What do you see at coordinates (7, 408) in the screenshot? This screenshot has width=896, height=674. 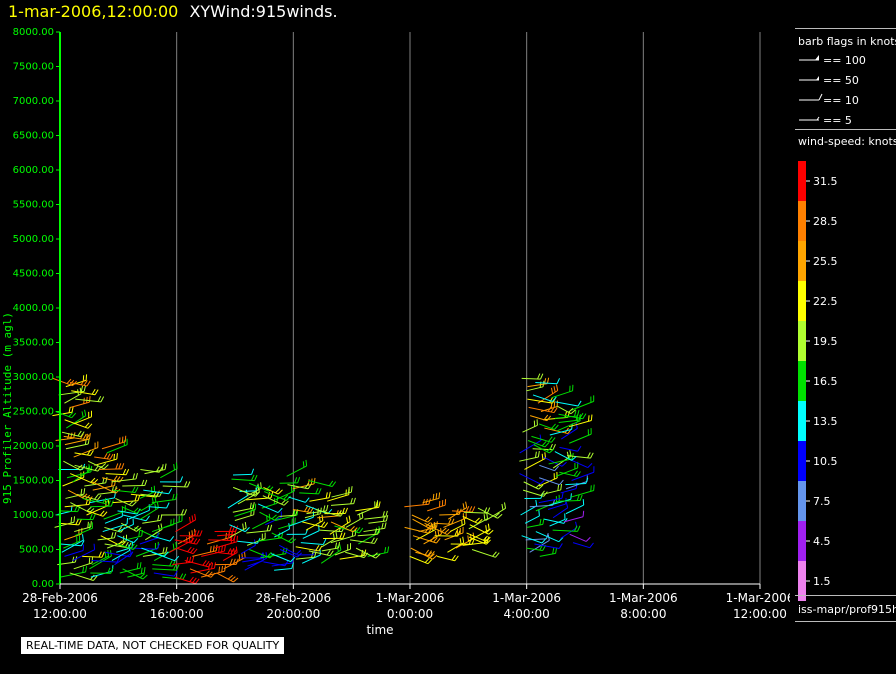 I see `y-axis-label: 915 Profiler Altitude (m agl)` at bounding box center [7, 408].